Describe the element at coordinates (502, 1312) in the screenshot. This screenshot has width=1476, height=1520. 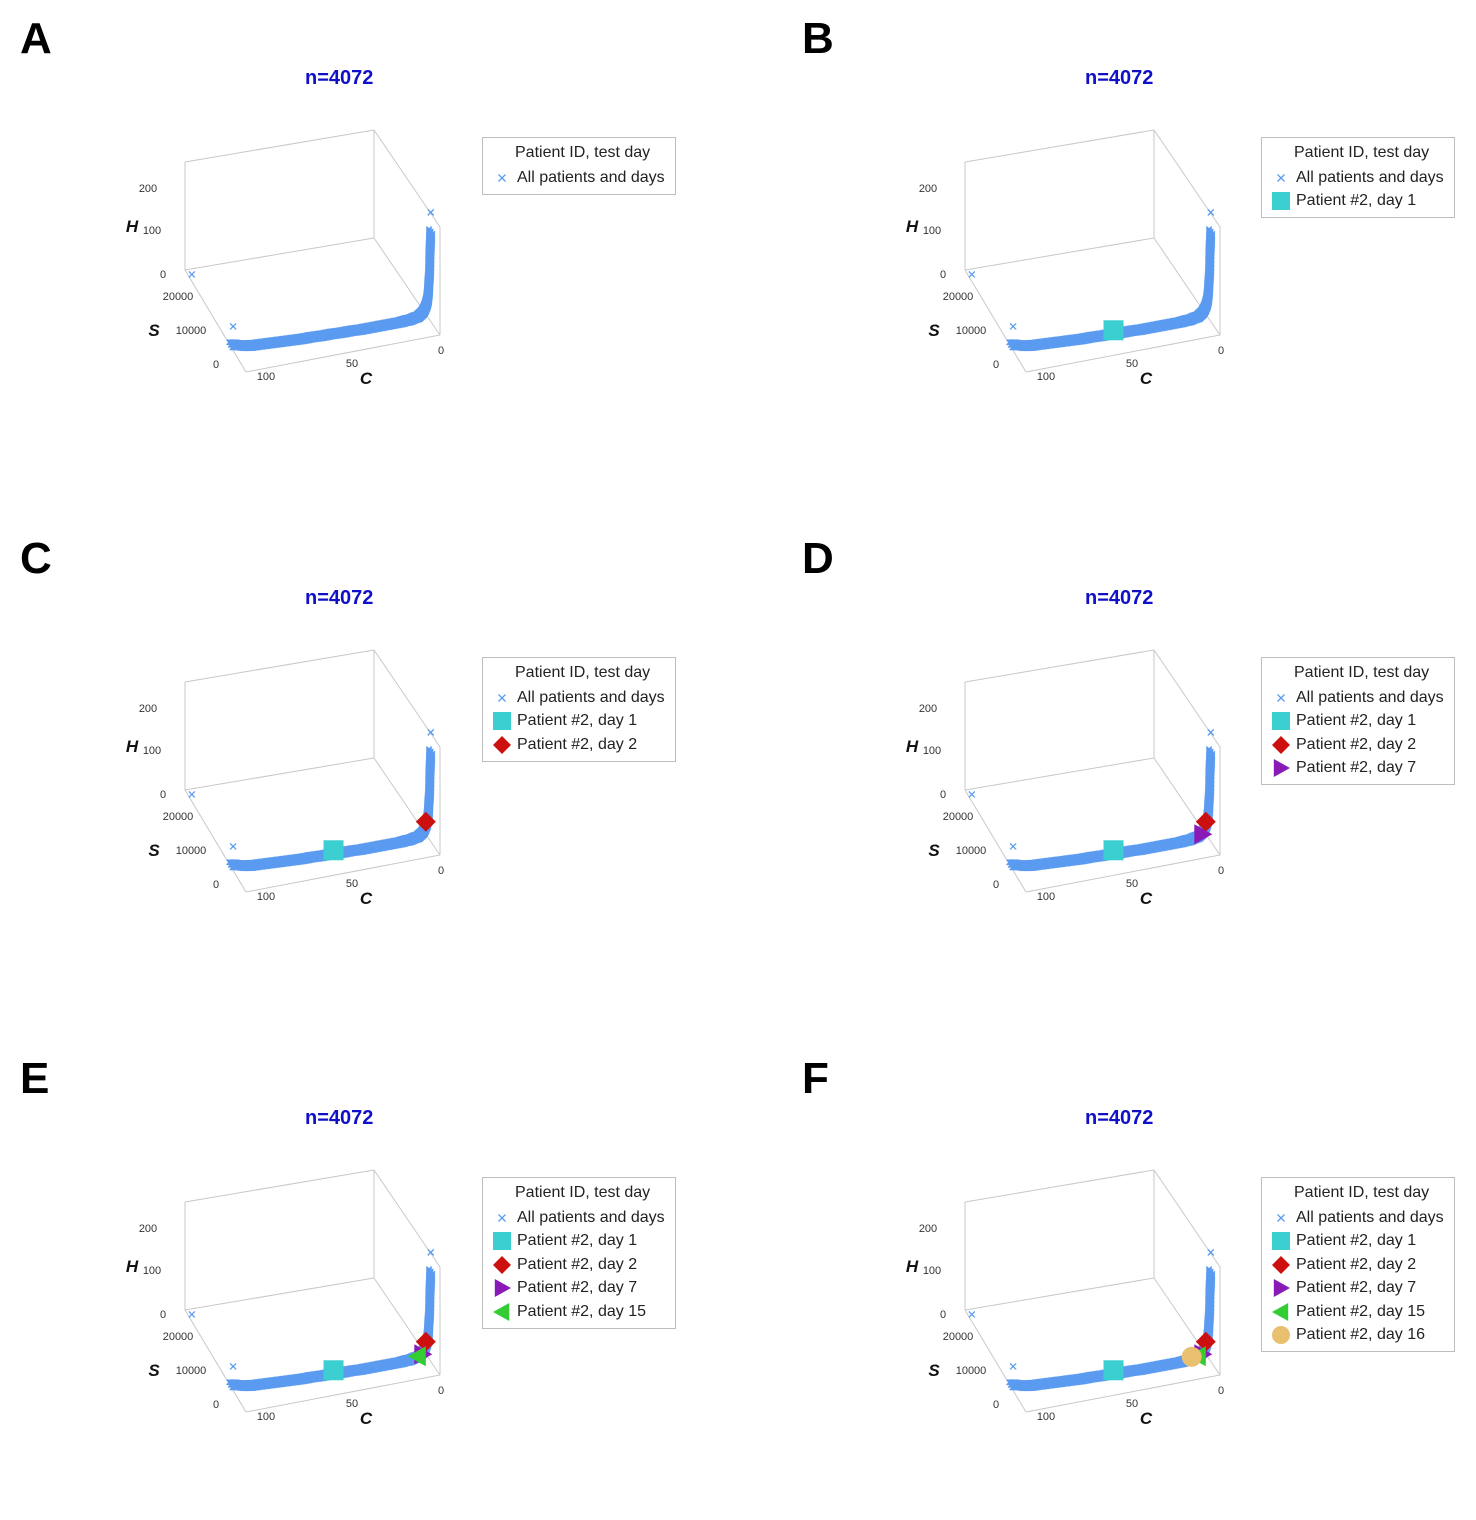
I see `legend-symbol-triangle-left-icon` at that location.